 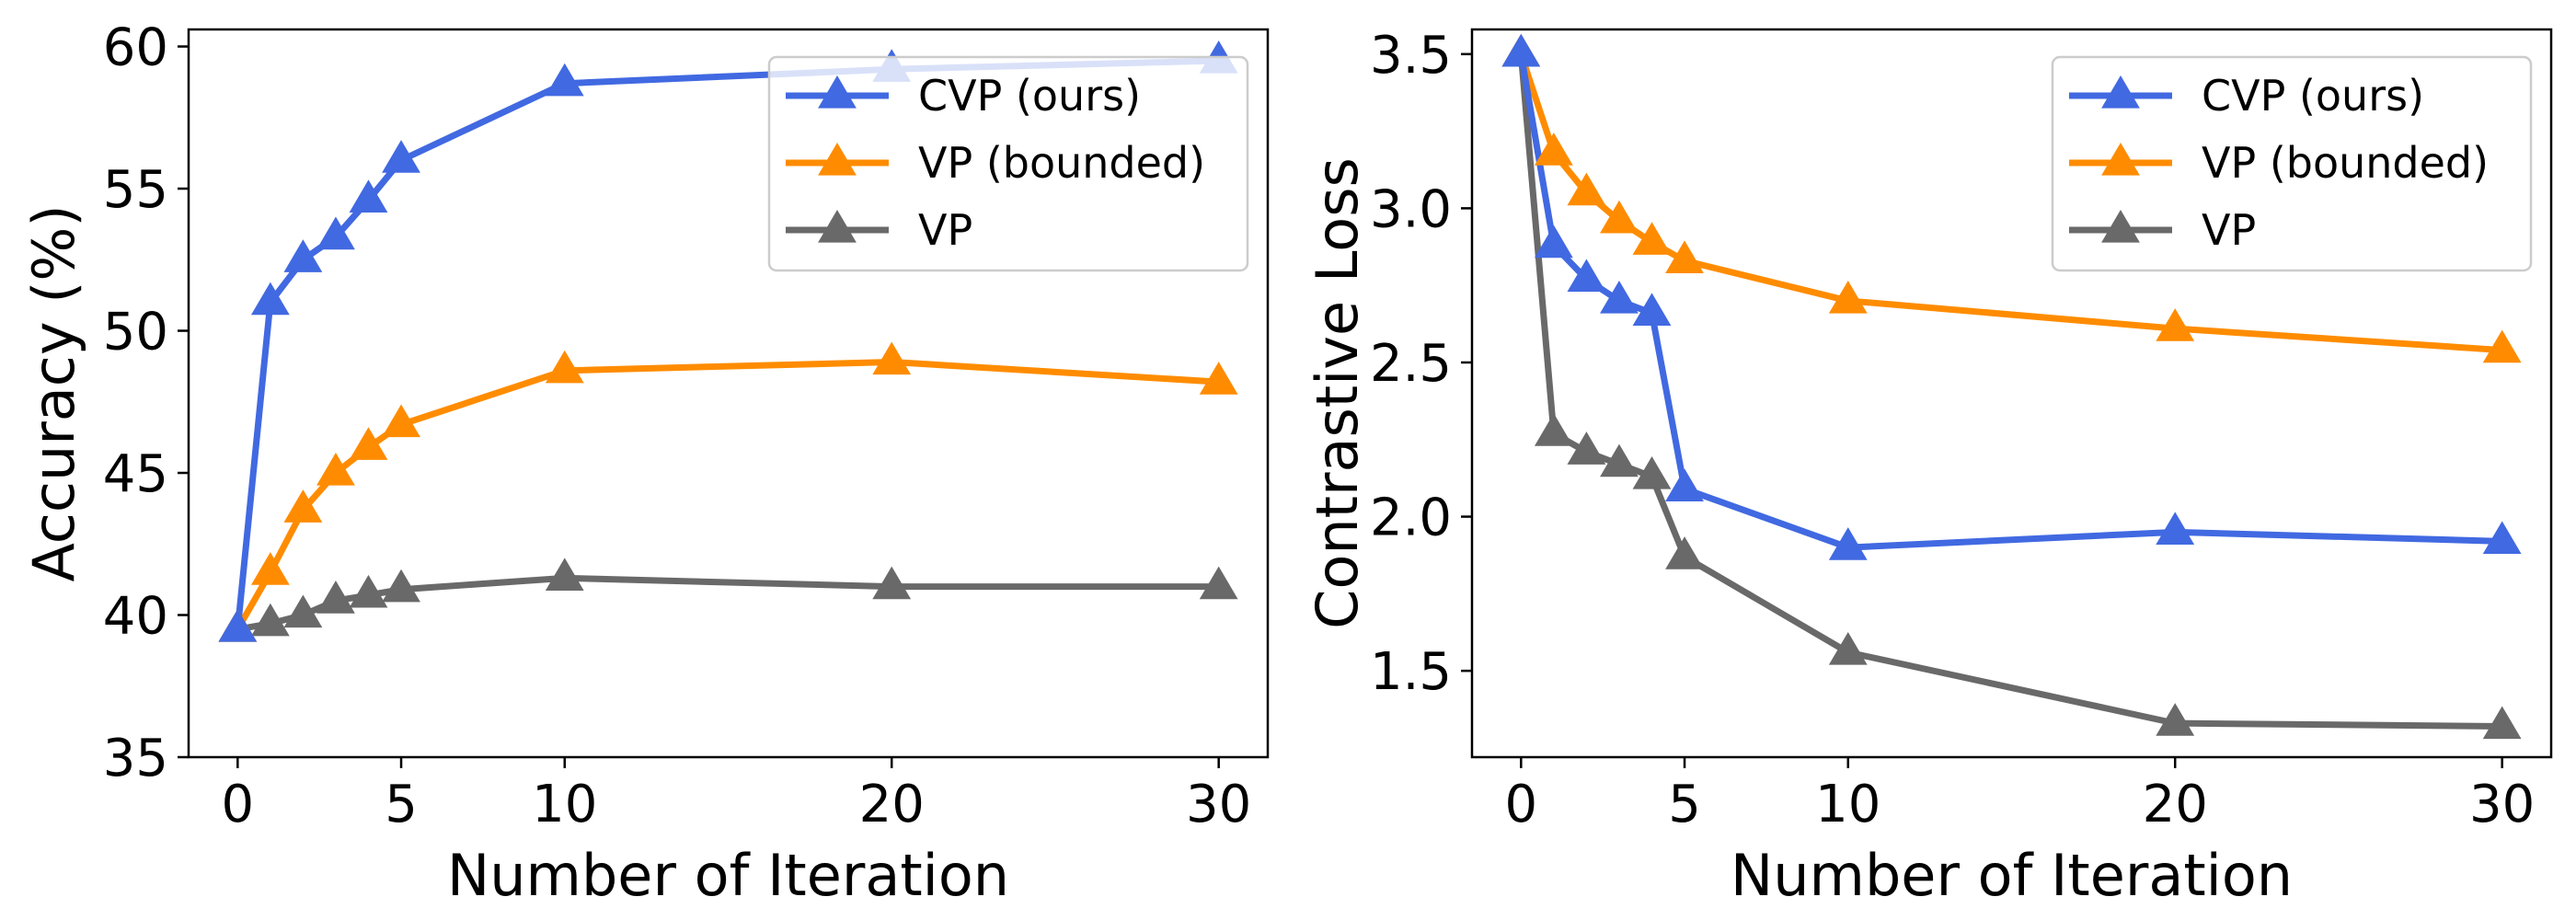 I want to click on y-tick-label: 60, so click(x=135, y=48).